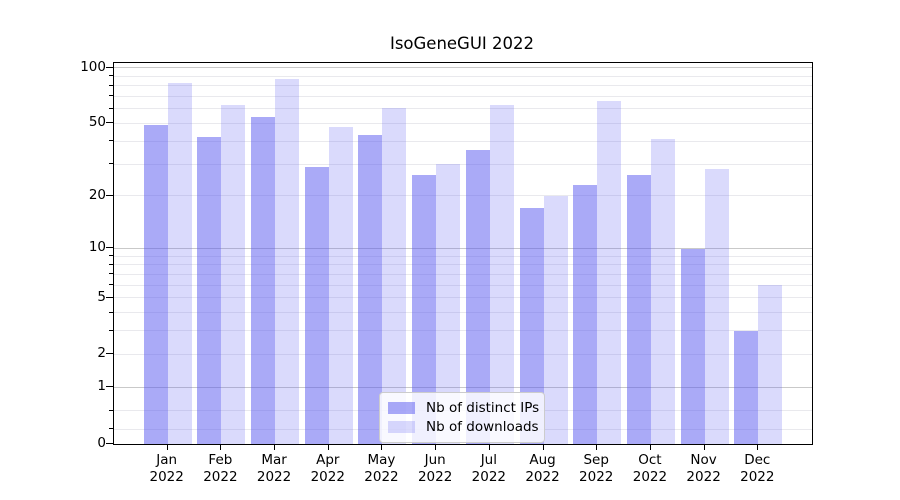 The width and height of the screenshot is (900, 500). I want to click on x-tick-label-feb: Feb 2022, so click(220, 468).